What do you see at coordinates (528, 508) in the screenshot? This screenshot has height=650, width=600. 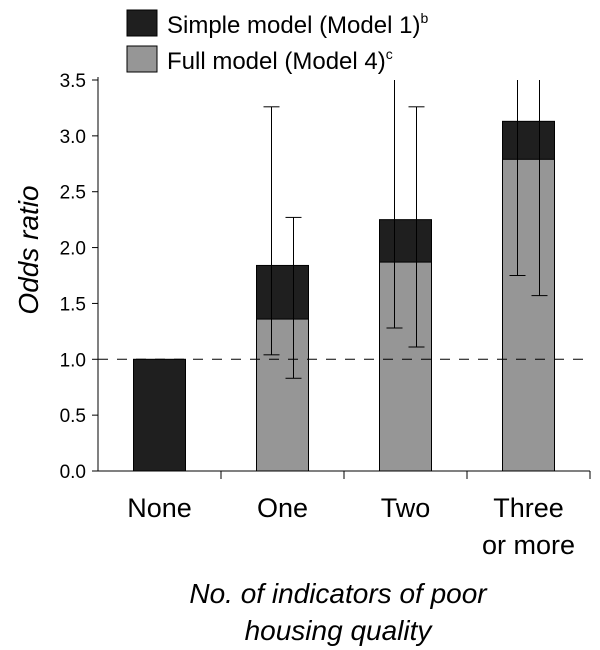 I see `x-category-label: Three` at bounding box center [528, 508].